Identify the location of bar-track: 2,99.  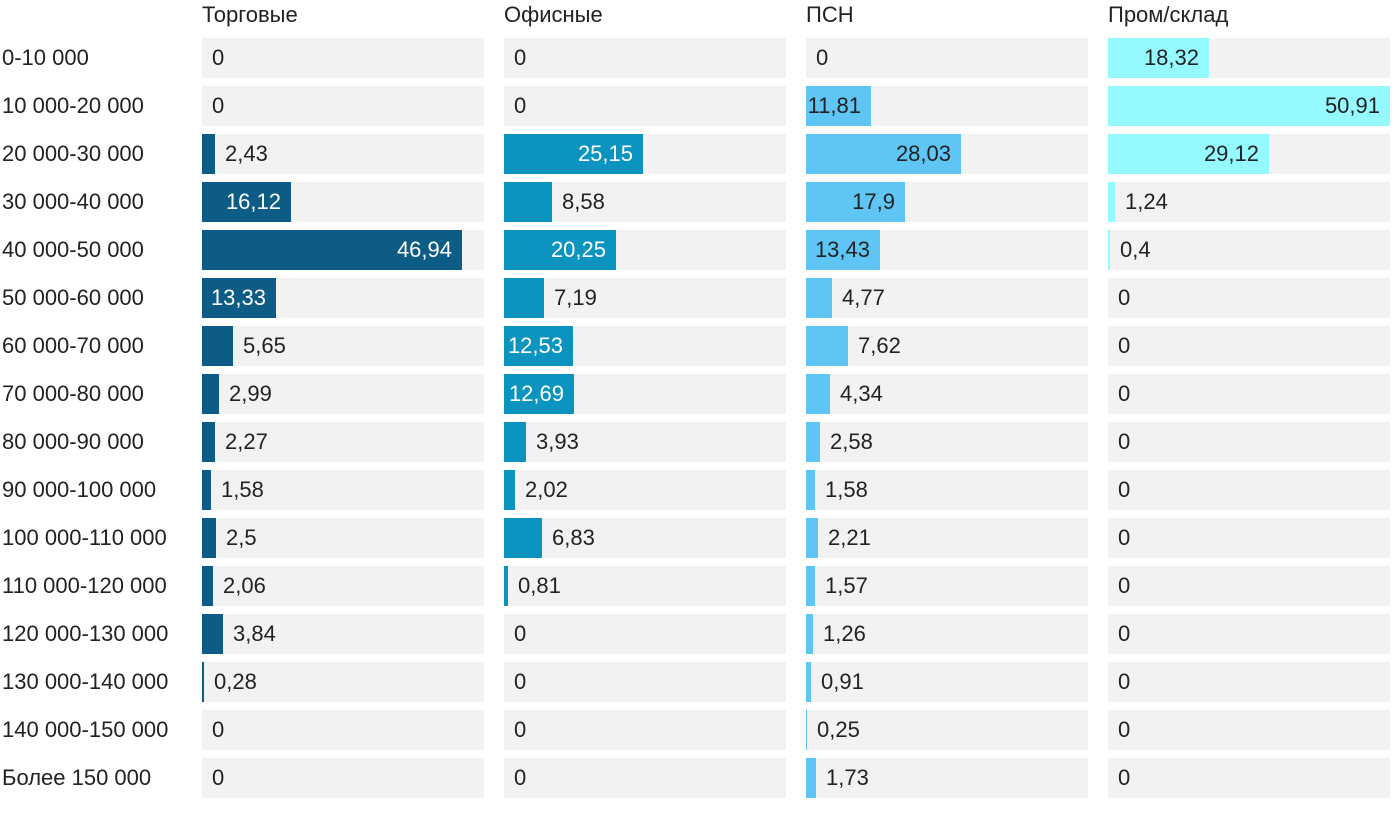
(343, 394).